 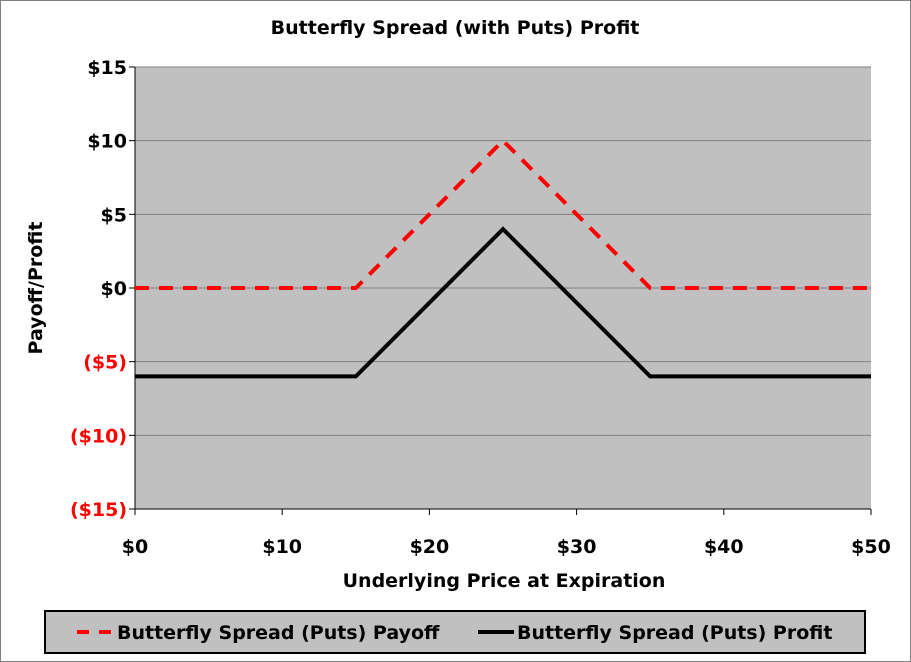 What do you see at coordinates (577, 547) in the screenshot?
I see `x-tick-label: $30` at bounding box center [577, 547].